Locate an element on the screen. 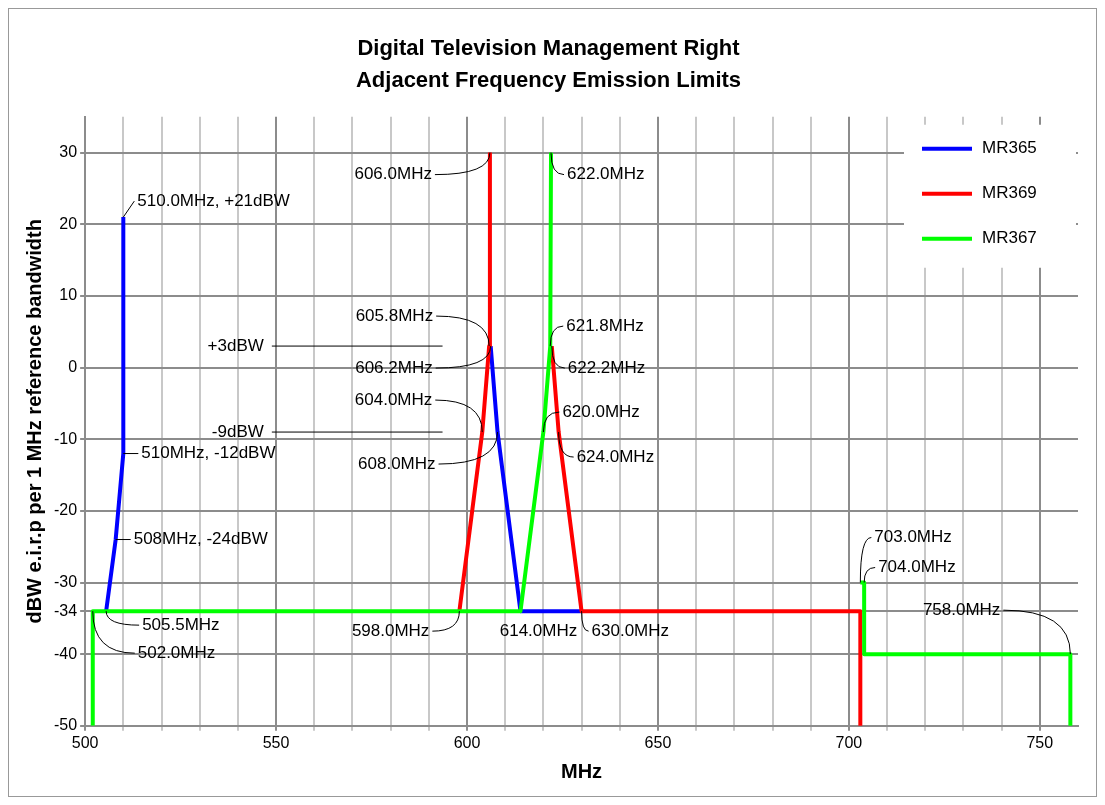  y-tick-label: 10 is located at coordinates (68, 295).